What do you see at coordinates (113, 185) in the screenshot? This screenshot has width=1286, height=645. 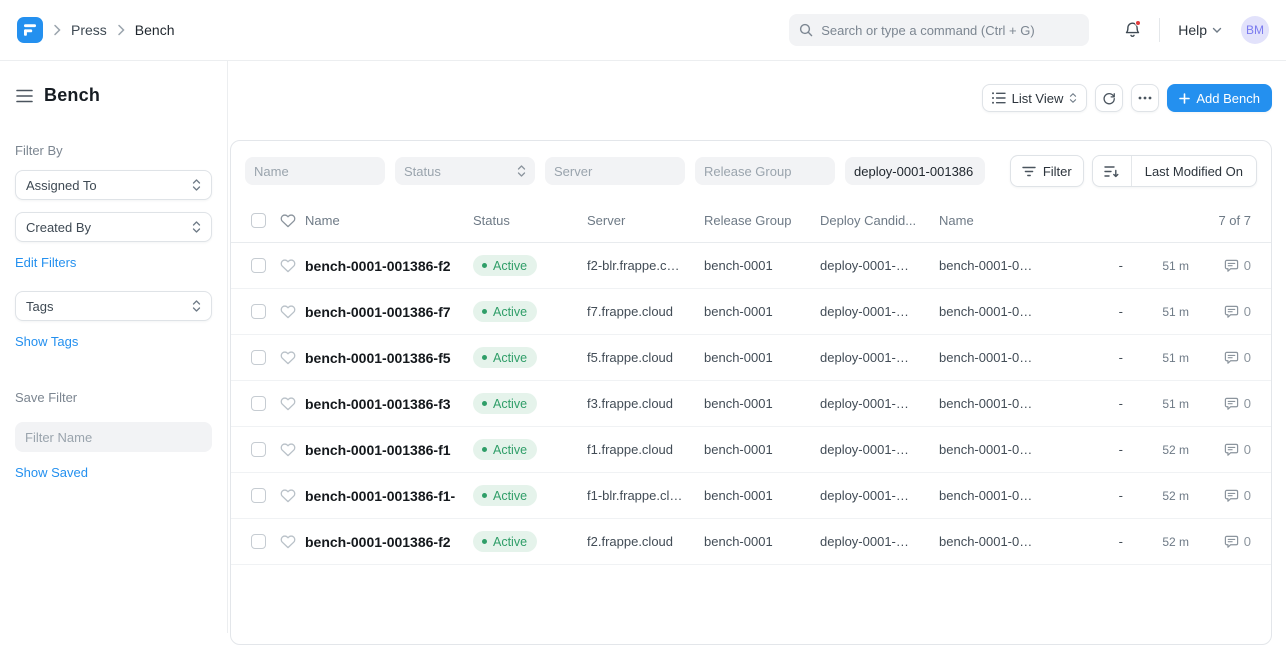 I see `assigned-to-select: Assigned To` at bounding box center [113, 185].